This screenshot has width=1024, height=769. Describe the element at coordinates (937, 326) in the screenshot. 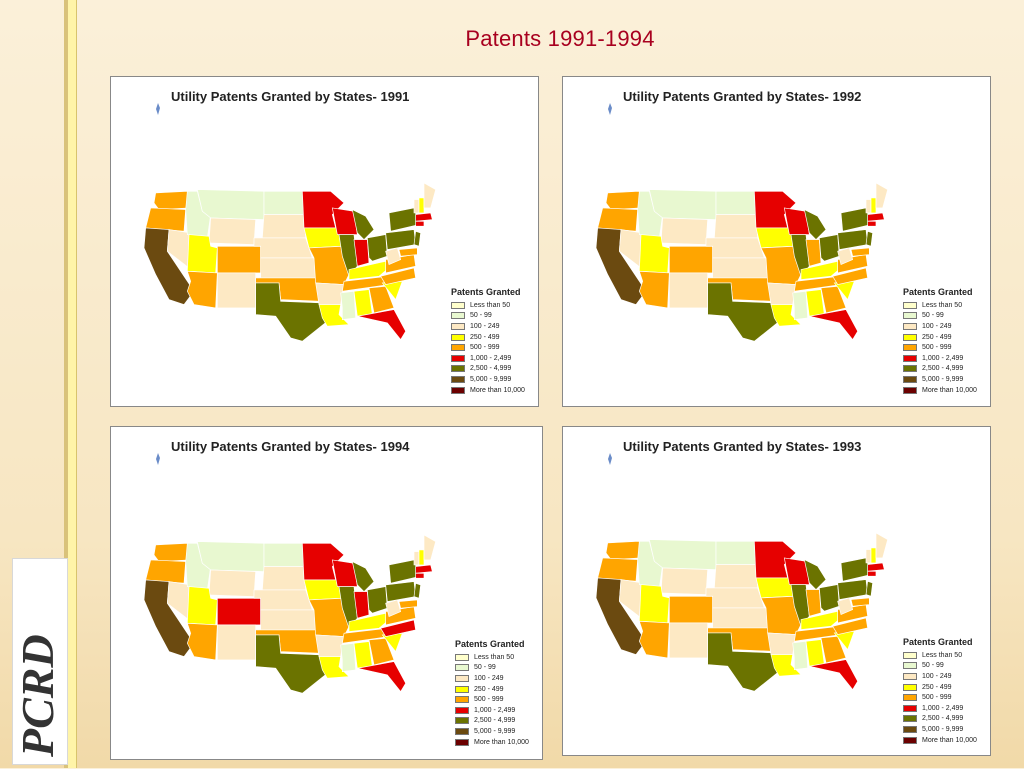

I see `legend-label: 100 - 249` at that location.